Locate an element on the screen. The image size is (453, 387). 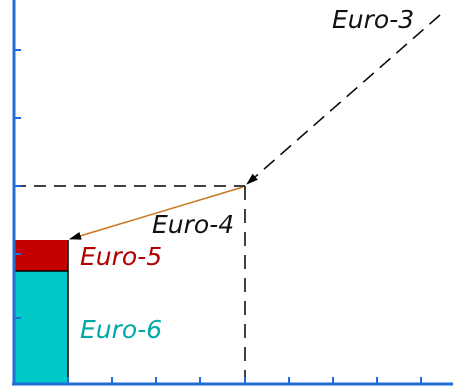
x-axis-ticks is located at coordinates (244, 380).